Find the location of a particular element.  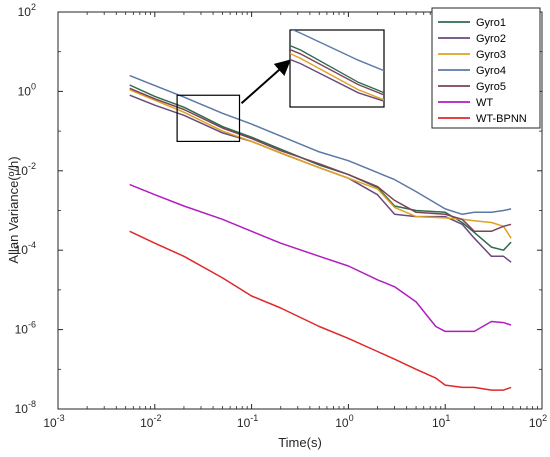

legend-label-gyro2: Gyro2 is located at coordinates (491, 39).